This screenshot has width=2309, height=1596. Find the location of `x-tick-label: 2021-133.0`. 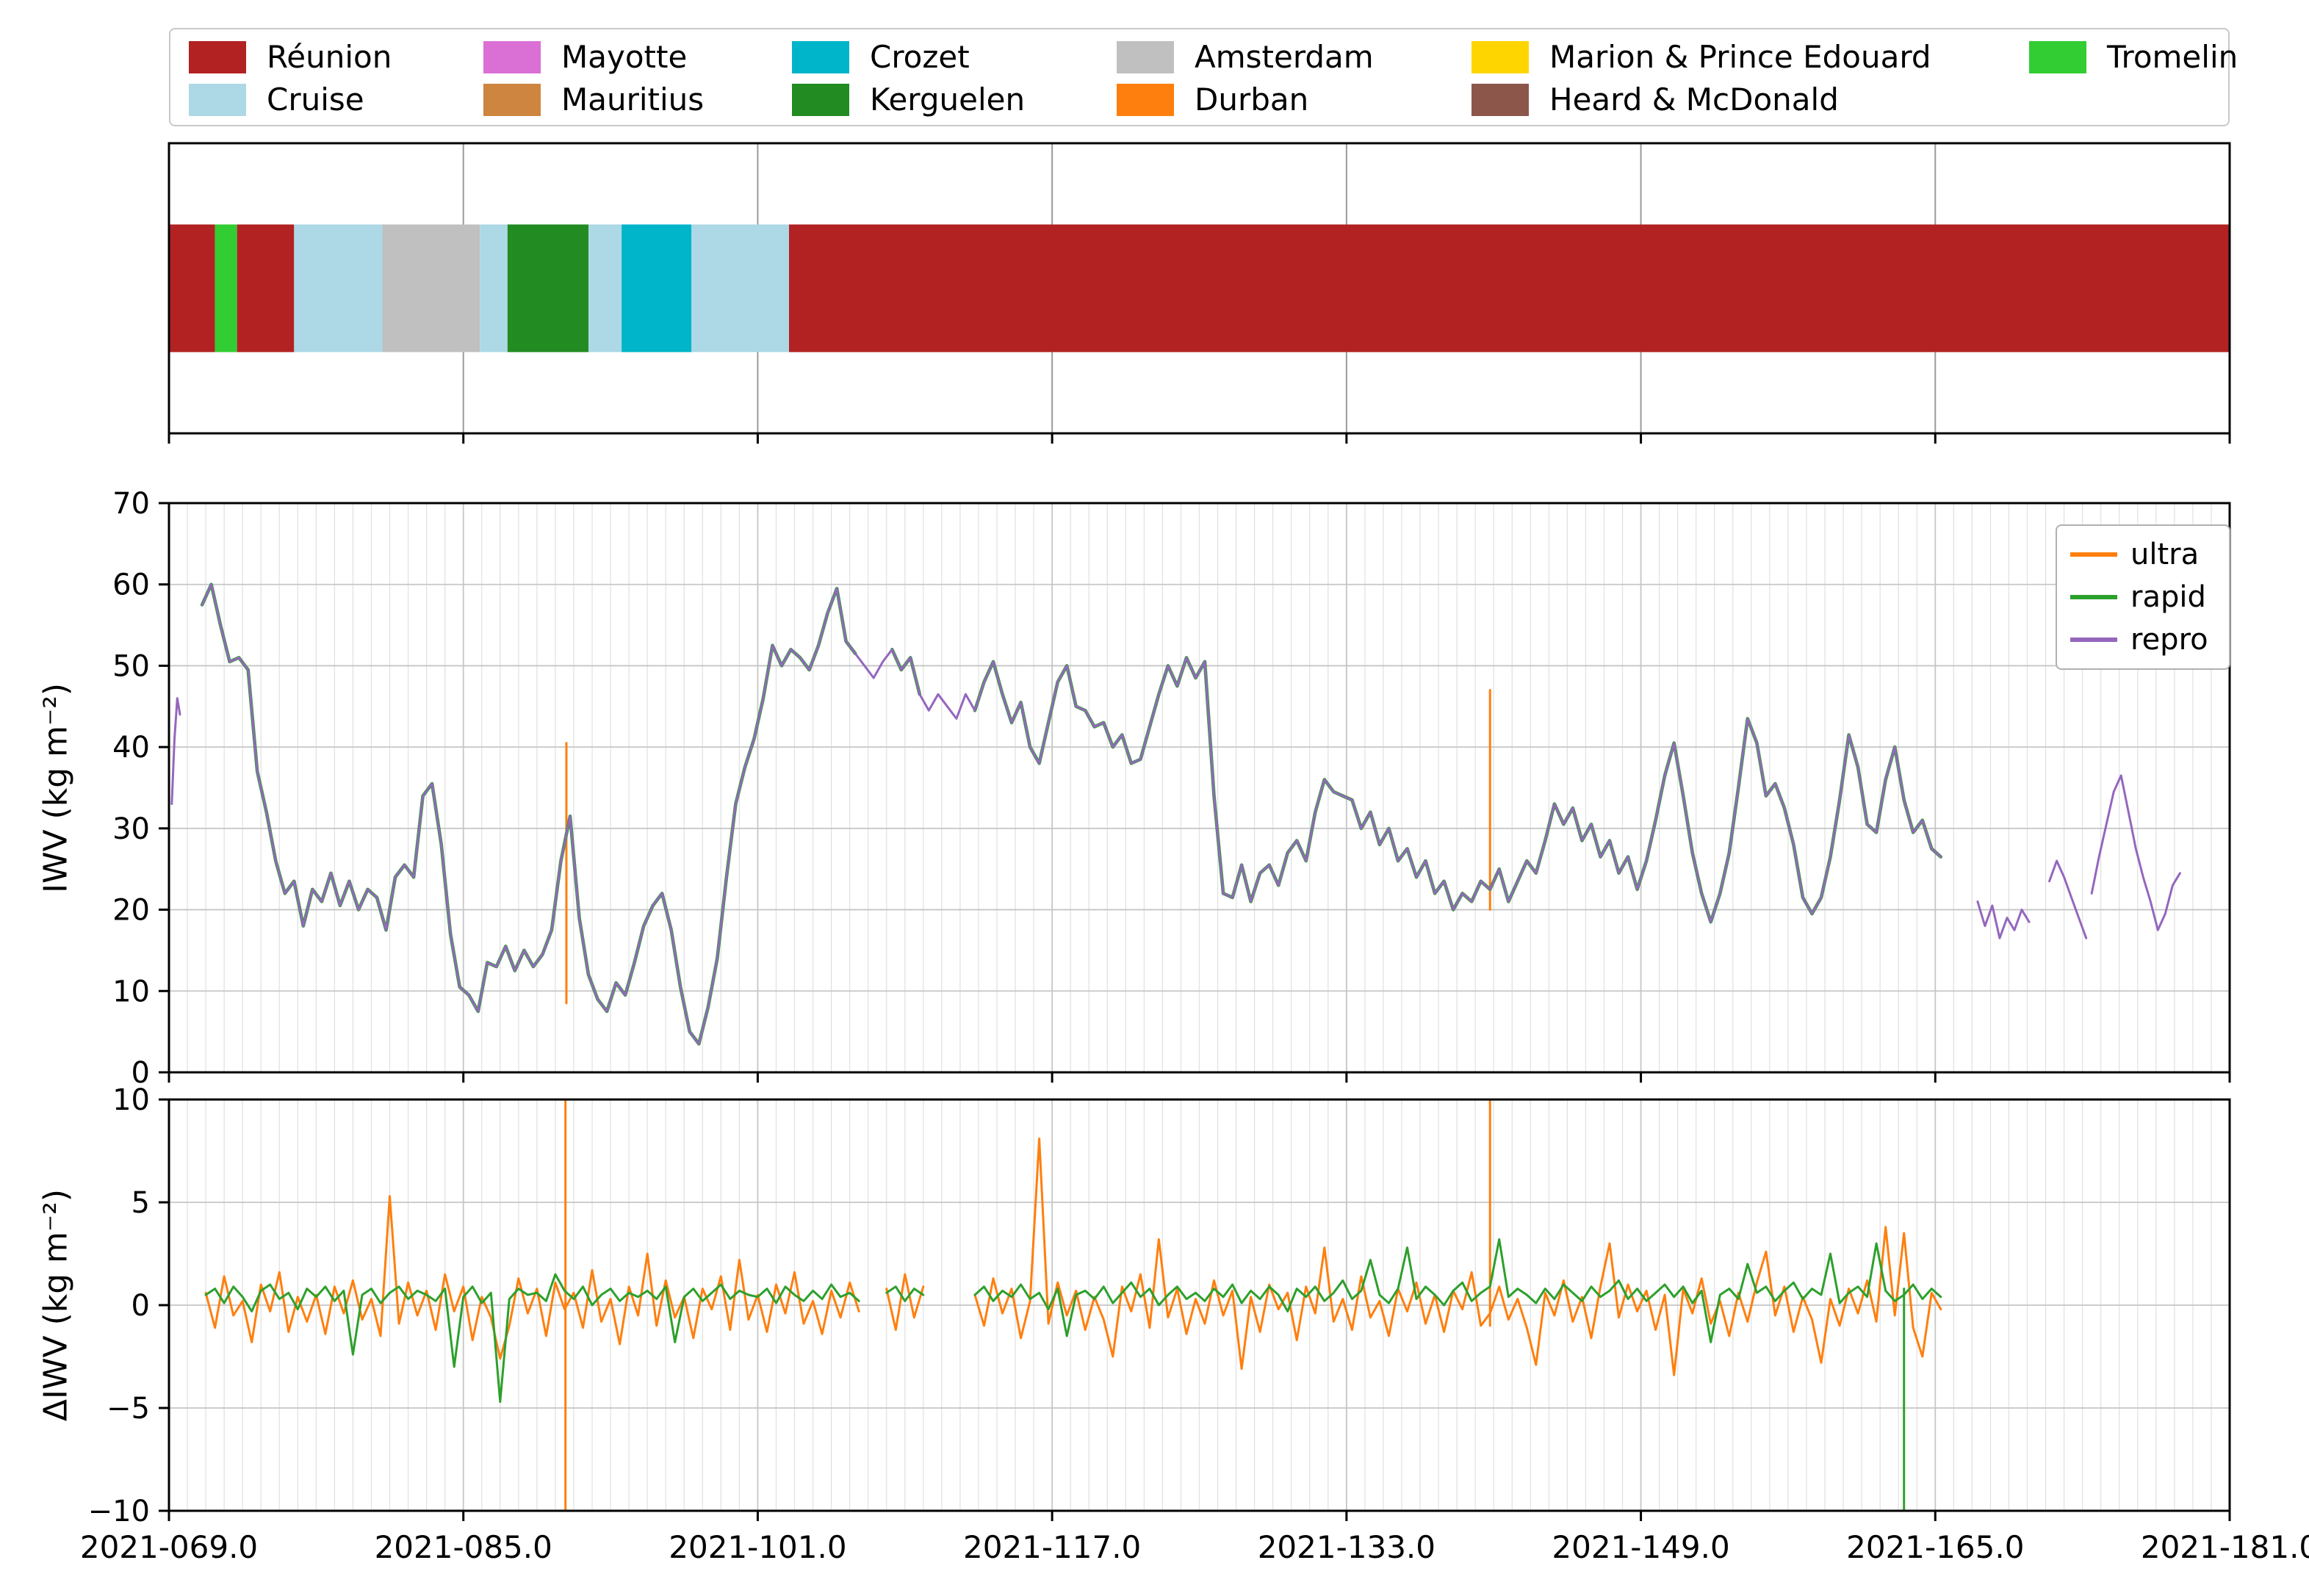

x-tick-label: 2021-133.0 is located at coordinates (1347, 1547).